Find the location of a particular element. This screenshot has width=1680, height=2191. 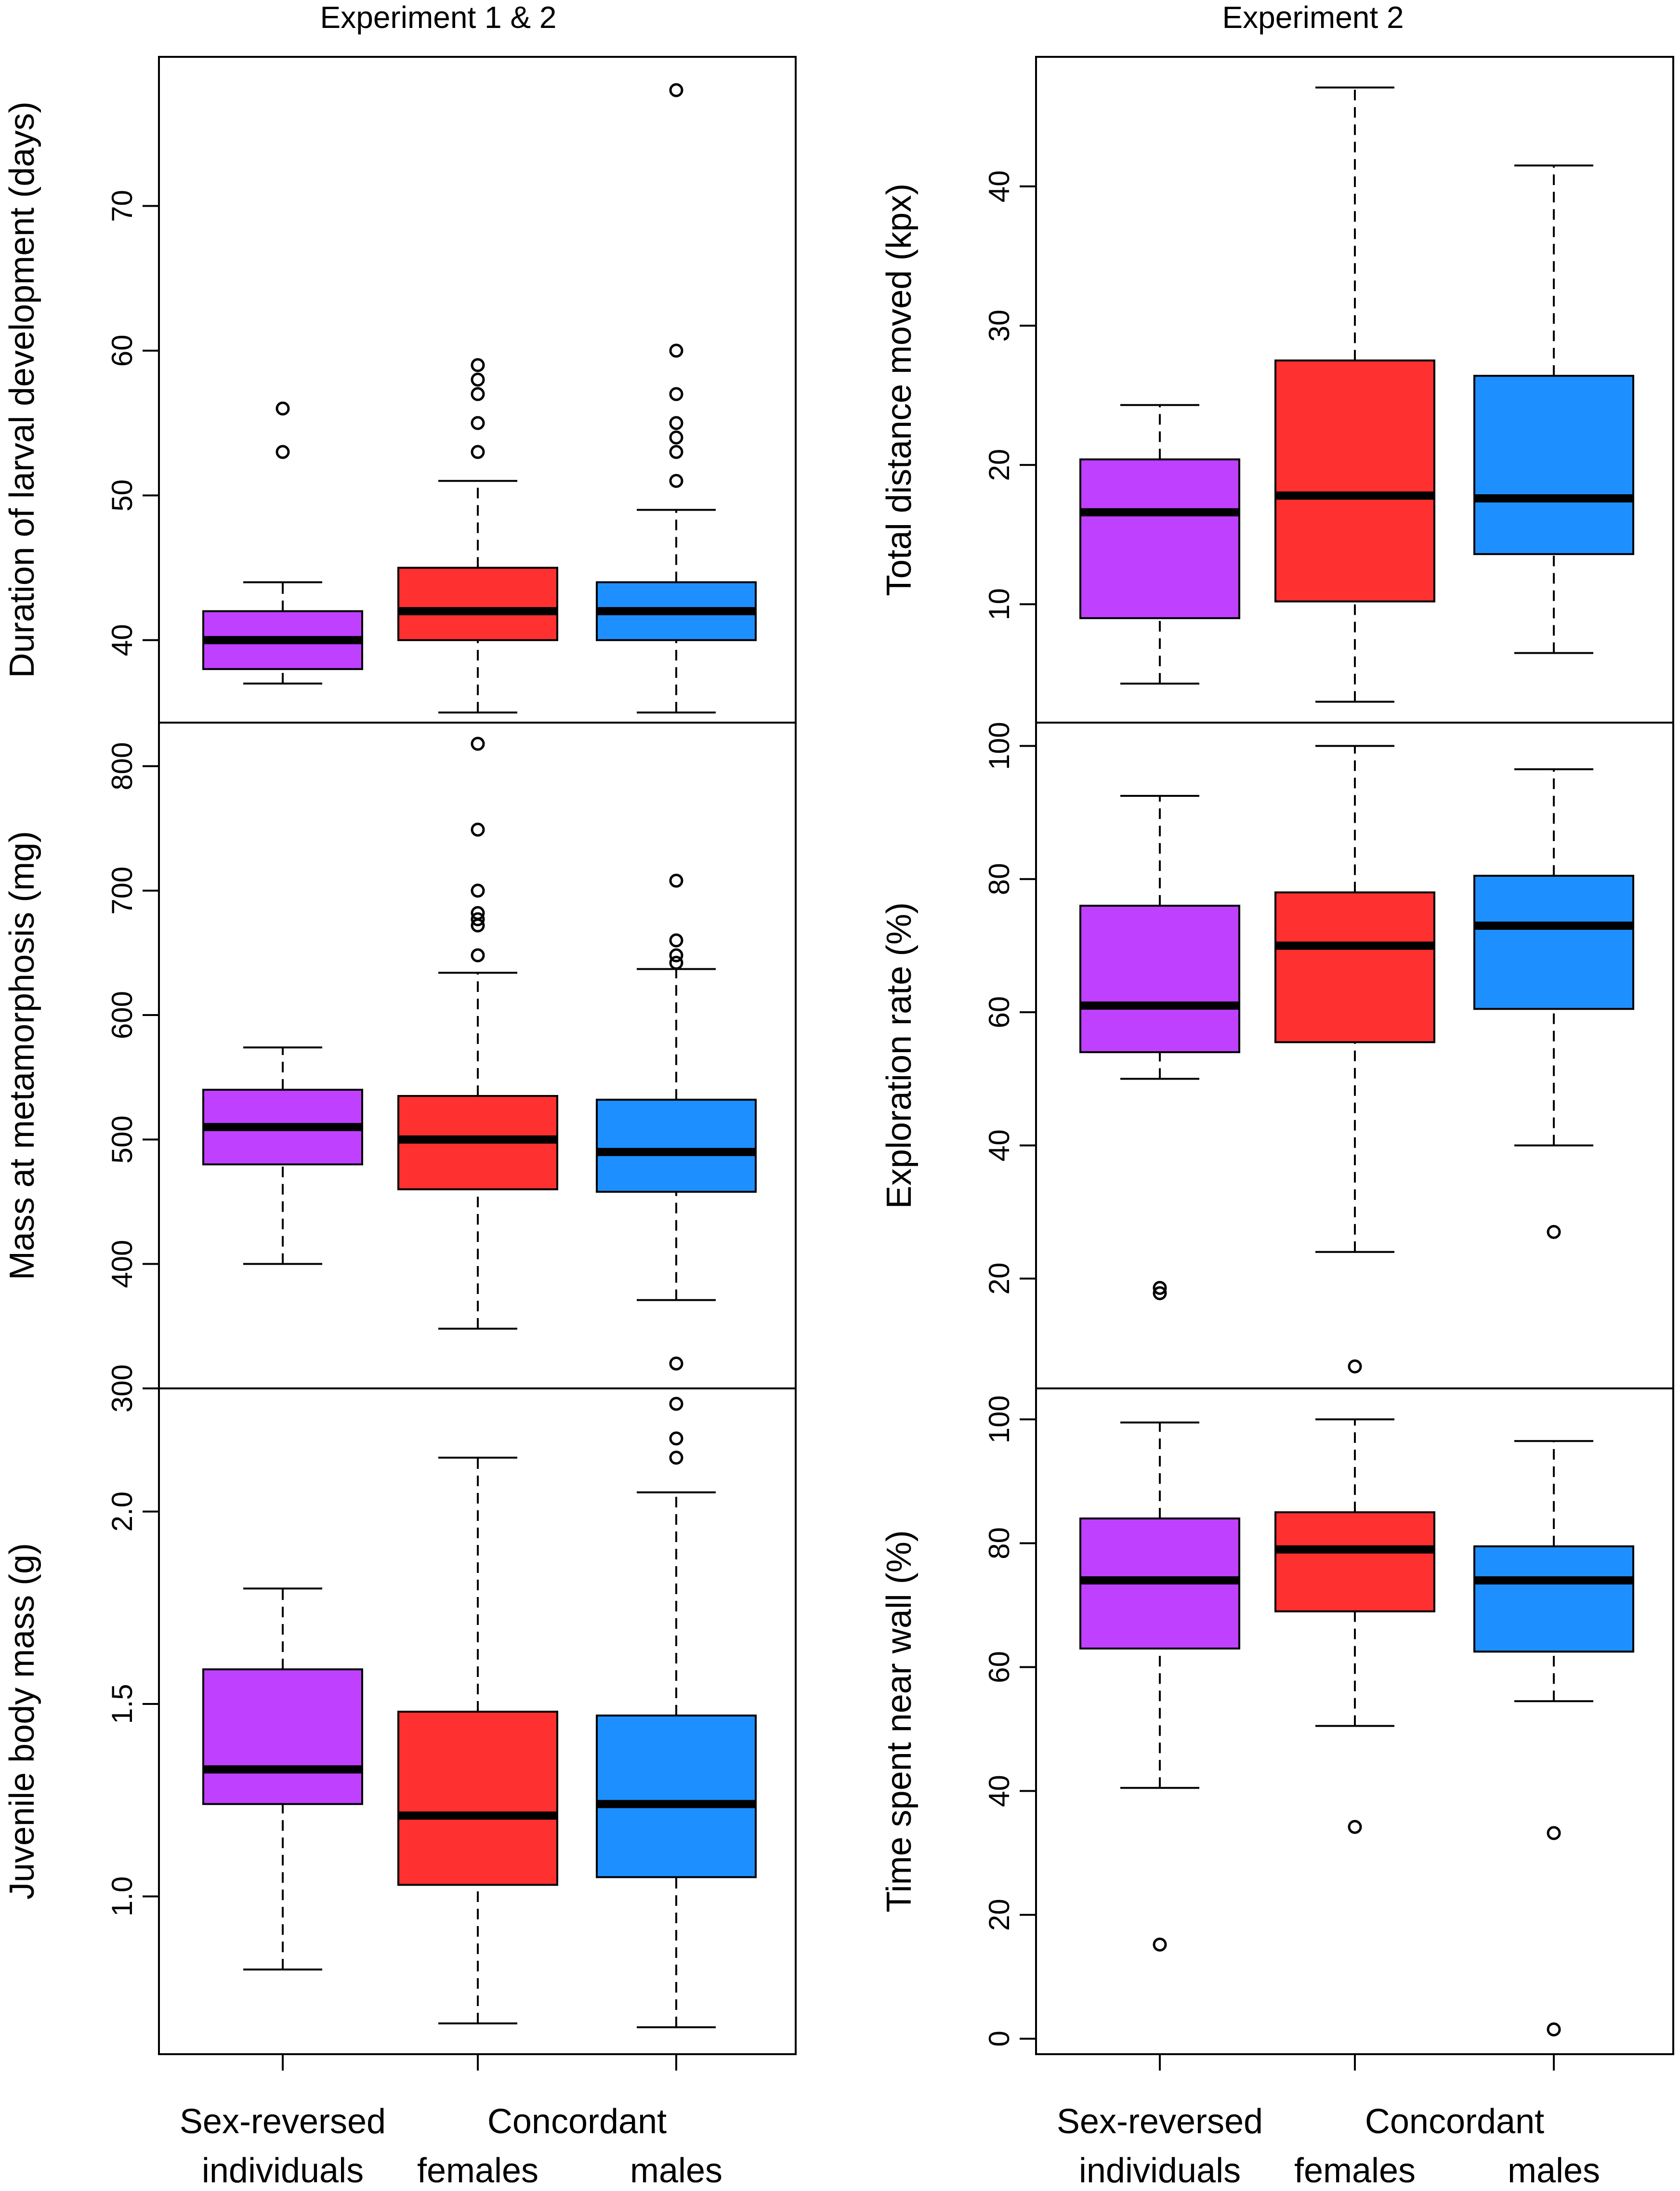

panel-wall: 0 20 40 60 80 100 Time spent near wall (%) is located at coordinates (1277, 1729).